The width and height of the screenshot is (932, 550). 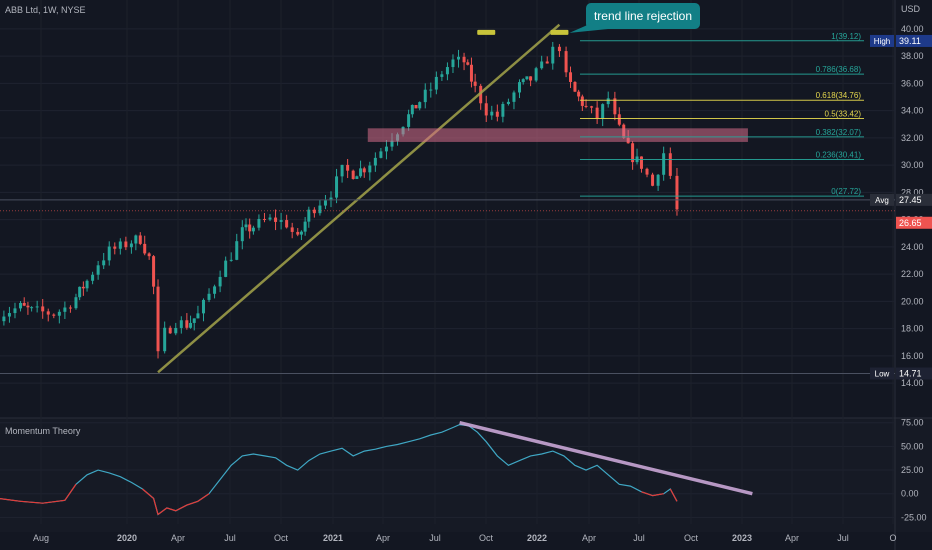 I want to click on high-badge-value-bg, so click(x=914, y=40).